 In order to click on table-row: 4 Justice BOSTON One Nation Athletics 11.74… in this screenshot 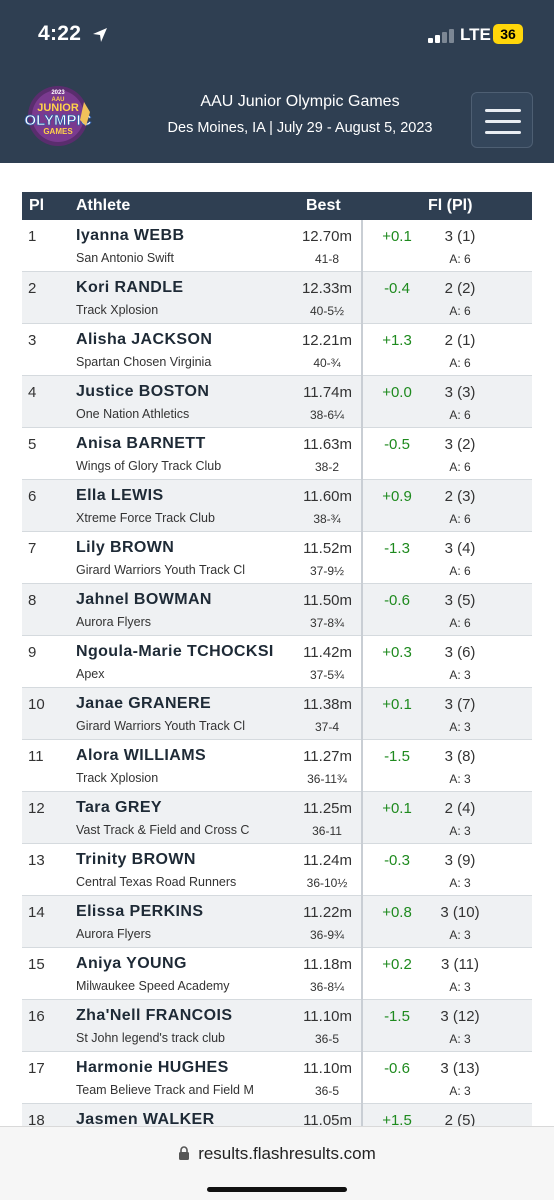, I will do `click(277, 402)`.